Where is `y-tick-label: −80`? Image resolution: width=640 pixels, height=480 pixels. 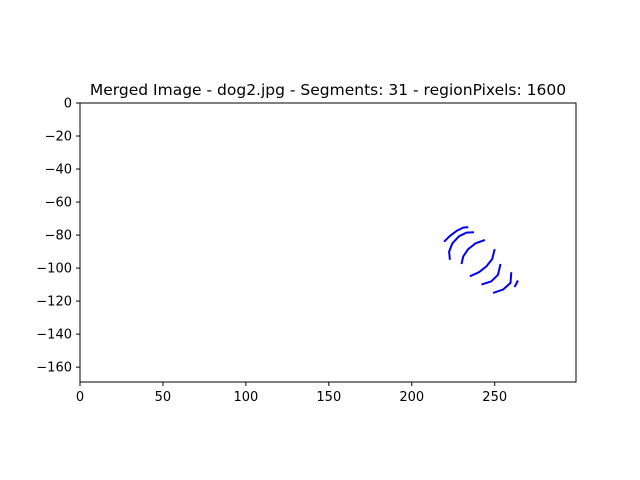
y-tick-label: −80 is located at coordinates (58, 236).